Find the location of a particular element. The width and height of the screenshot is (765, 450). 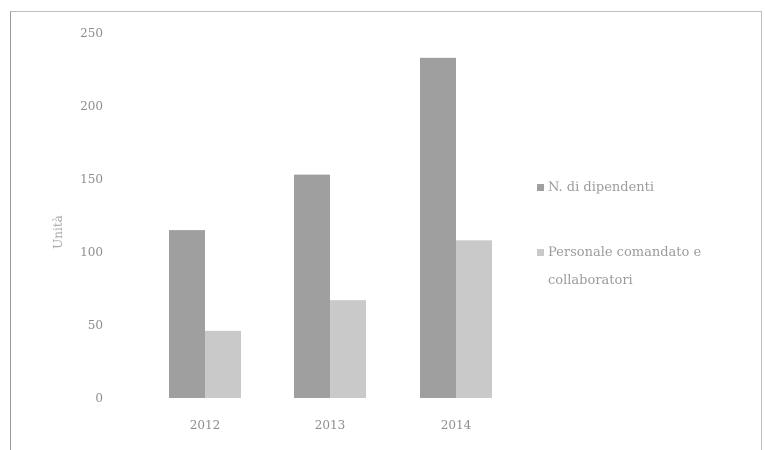

y-tick-label: 100 is located at coordinates (91, 252).